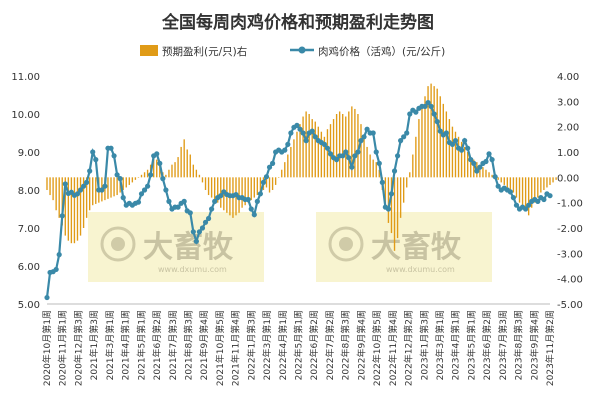 The width and height of the screenshot is (596, 410). I want to click on x-axis-tick-label: 2023年3月第1周, so click(440, 345).